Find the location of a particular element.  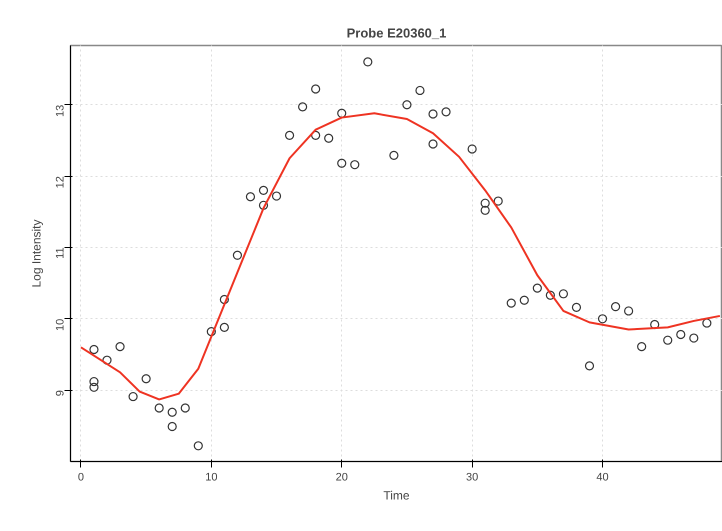

x-tick-label: 20 is located at coordinates (342, 478).